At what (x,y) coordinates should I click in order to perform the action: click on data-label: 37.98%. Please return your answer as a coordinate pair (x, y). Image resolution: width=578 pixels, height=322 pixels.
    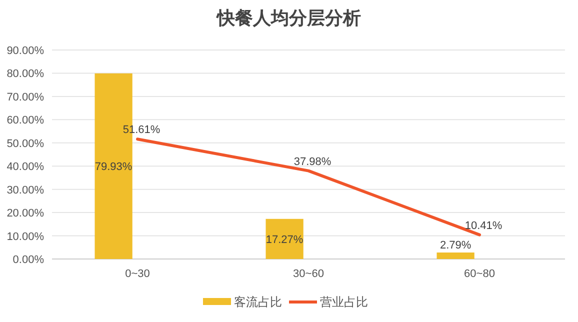
    Looking at the image, I should click on (313, 162).